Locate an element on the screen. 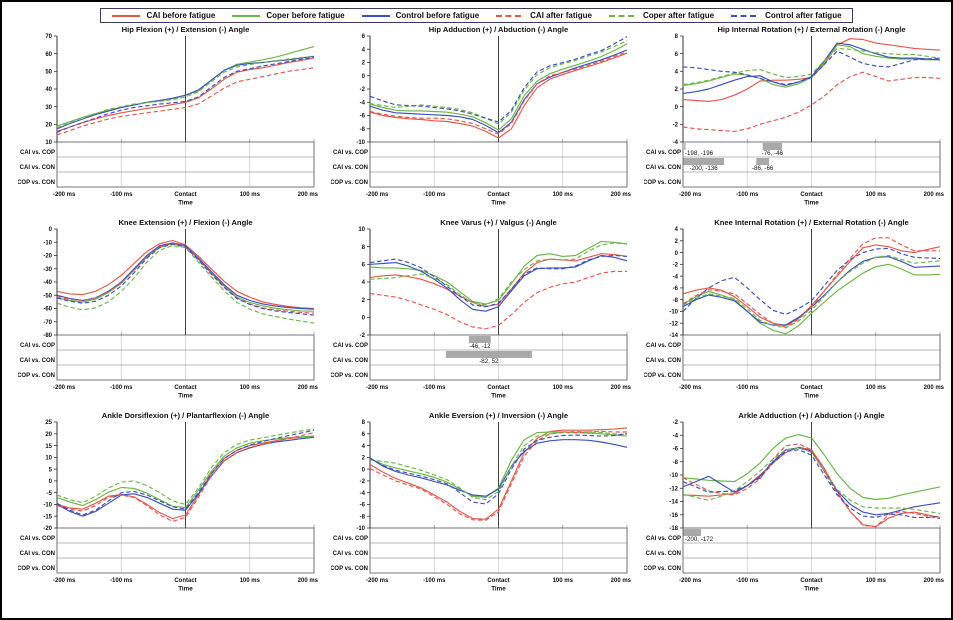  series-cai-before-fatigue is located at coordinates (186, 94).